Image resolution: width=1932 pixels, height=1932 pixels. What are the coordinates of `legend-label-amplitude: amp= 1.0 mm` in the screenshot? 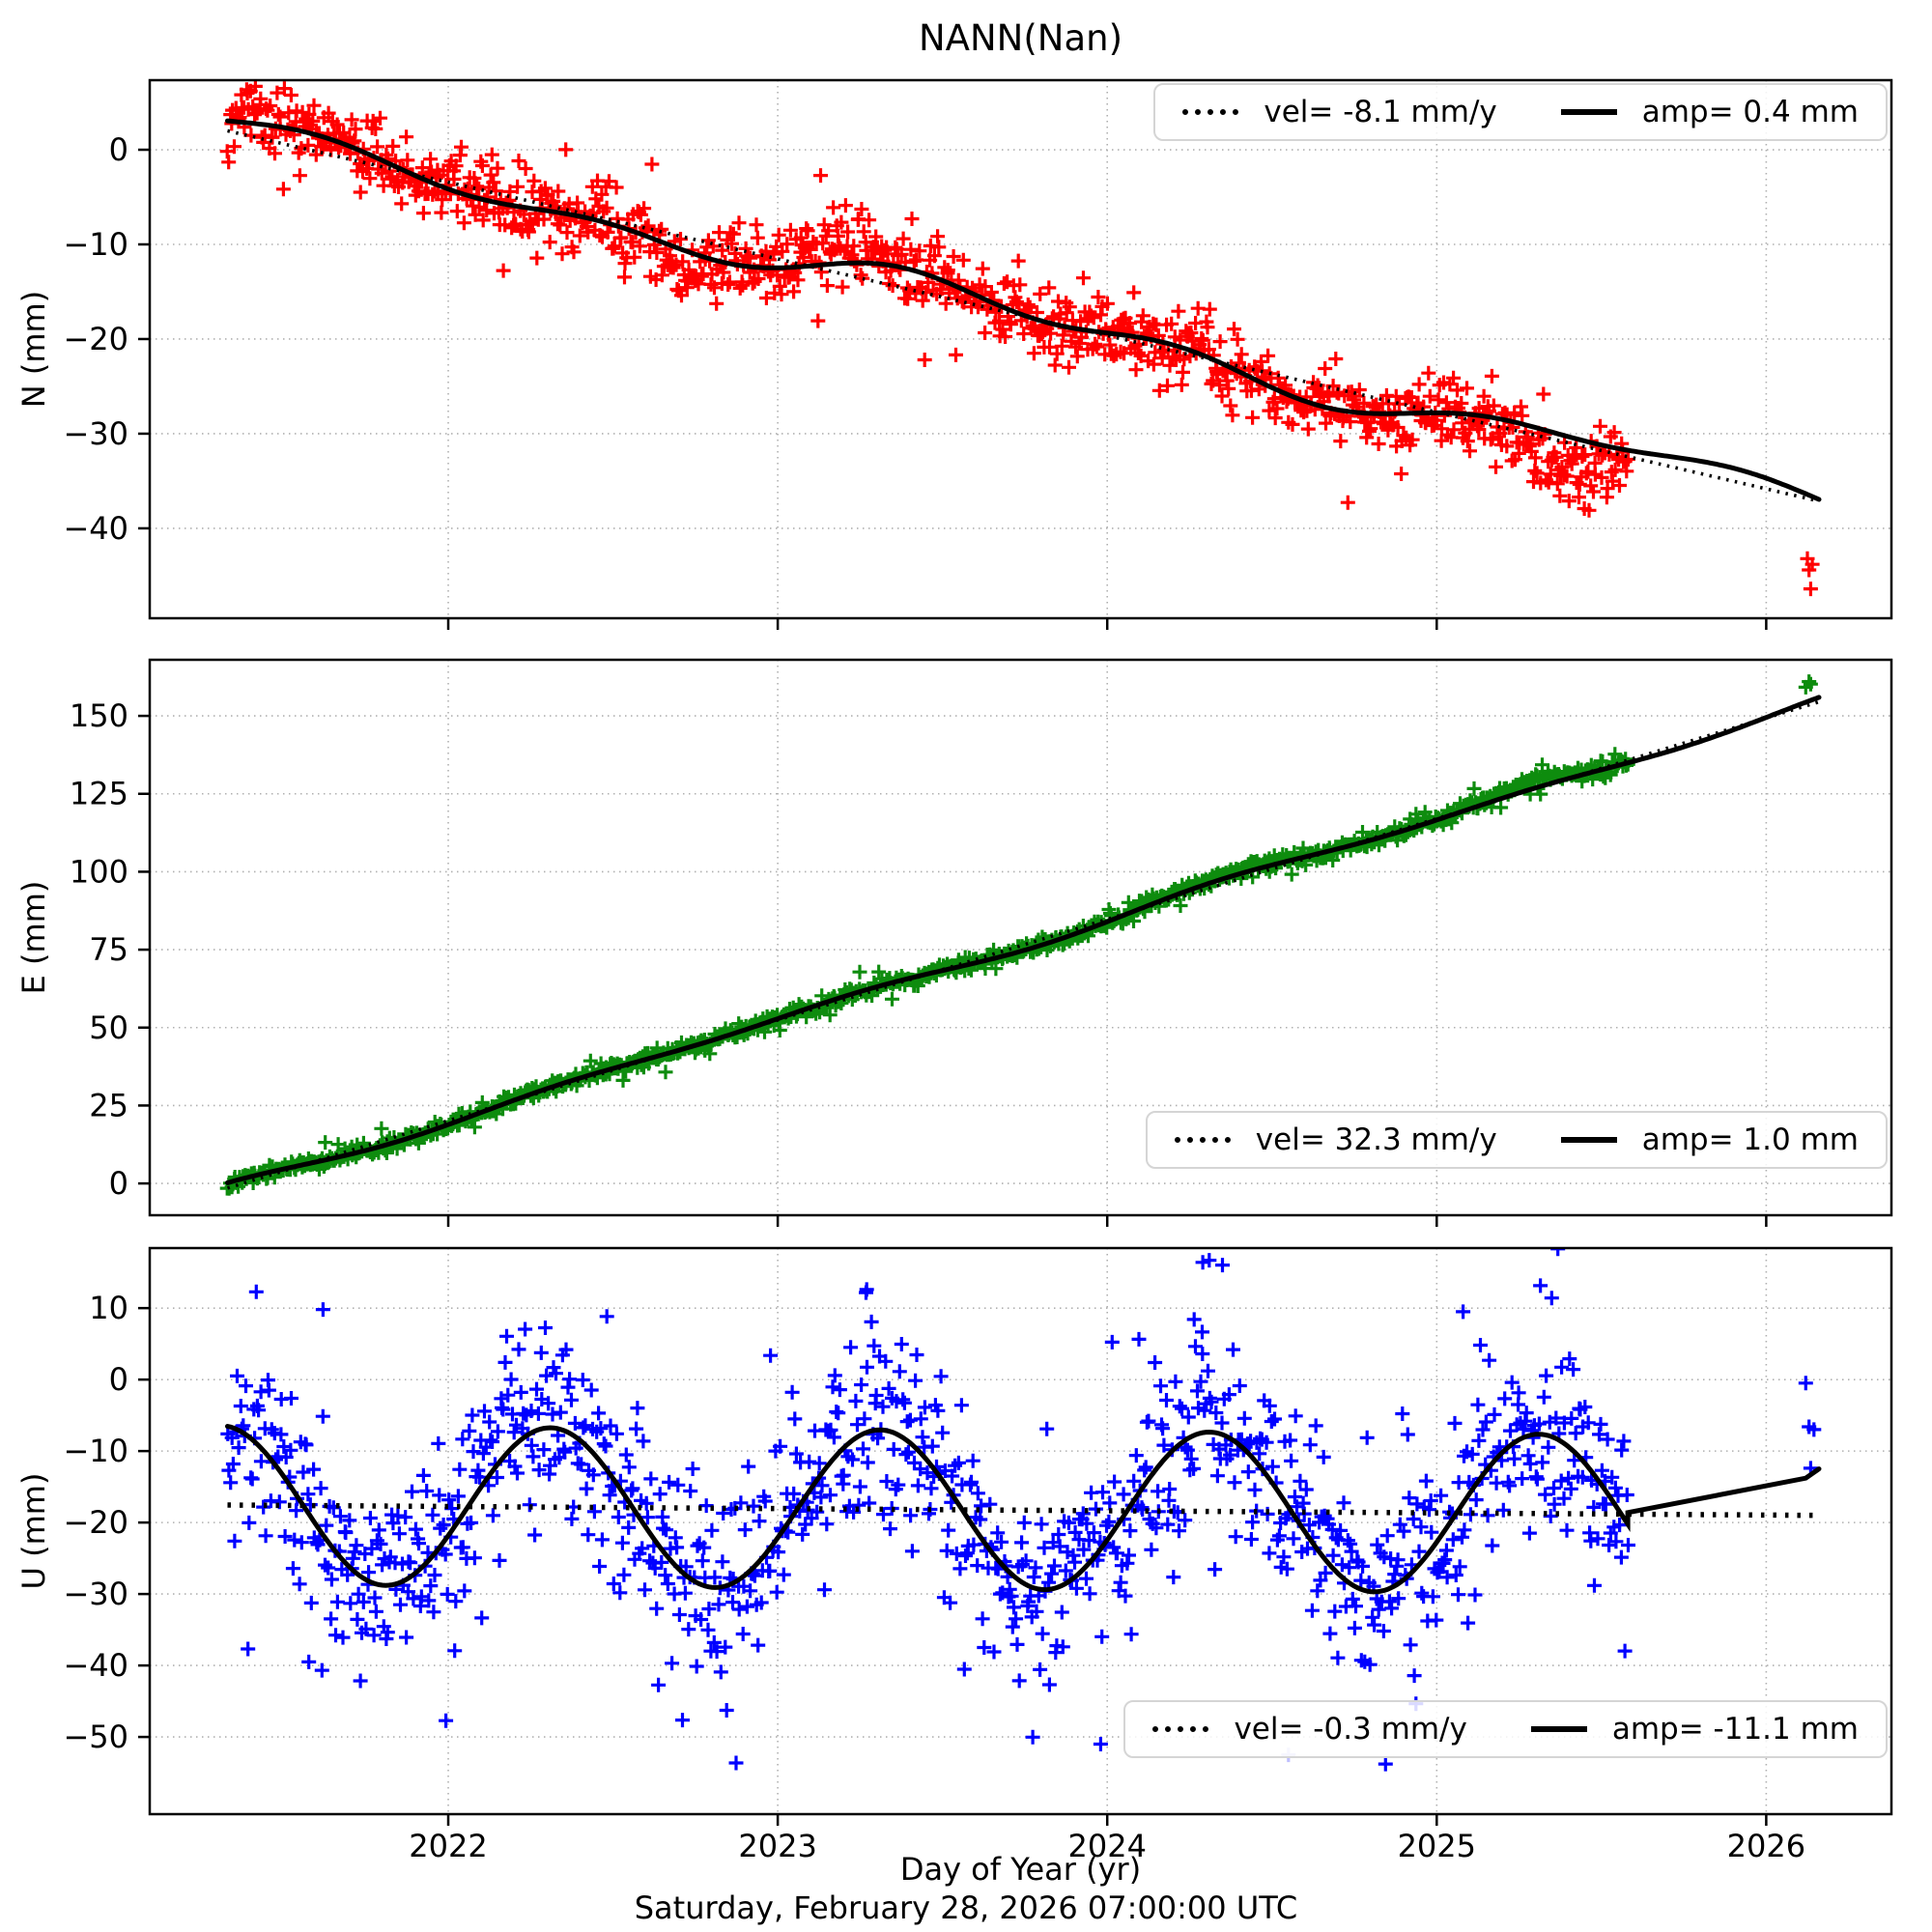 It's located at (1750, 1139).